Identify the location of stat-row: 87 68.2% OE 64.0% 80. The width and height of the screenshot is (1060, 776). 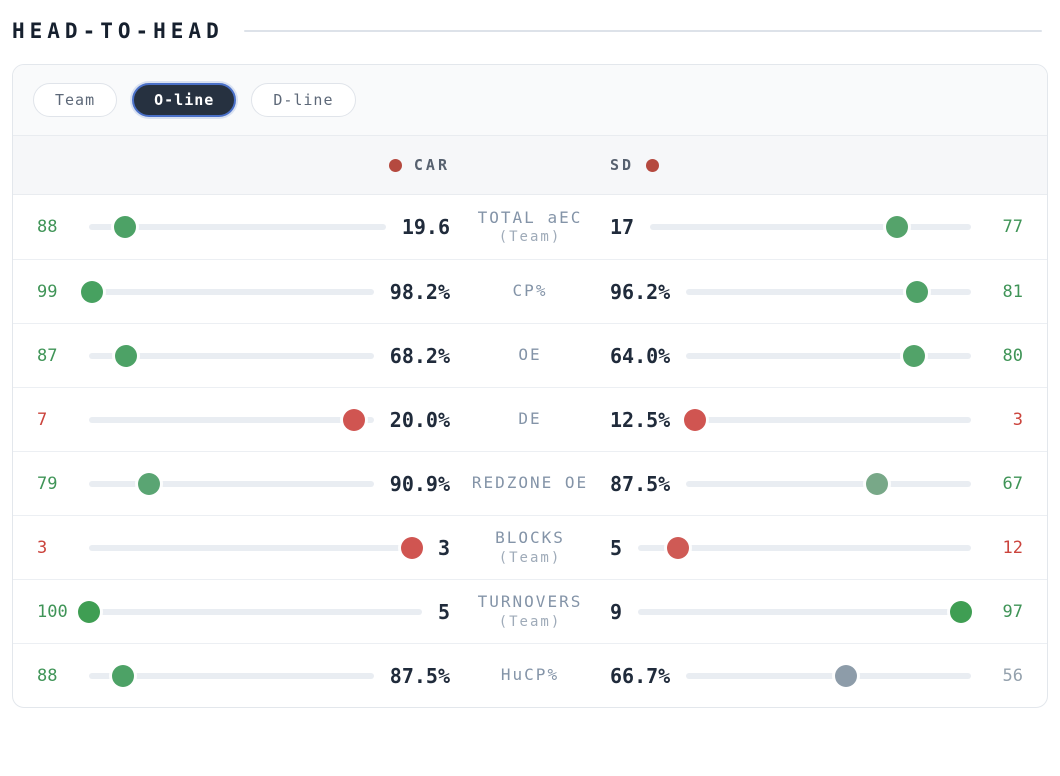
(530, 355).